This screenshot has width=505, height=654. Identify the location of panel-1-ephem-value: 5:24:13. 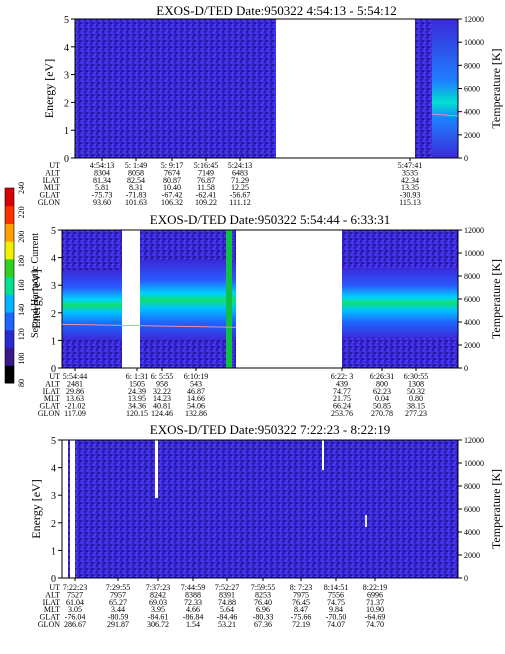
(240, 165).